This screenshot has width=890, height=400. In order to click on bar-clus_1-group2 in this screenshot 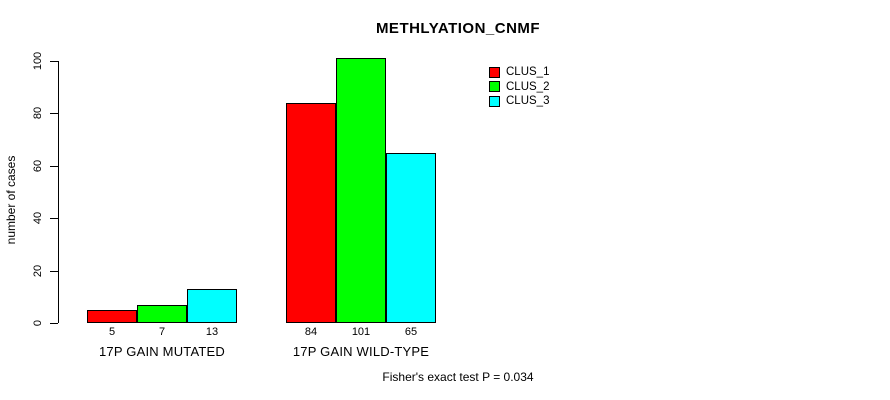, I will do `click(311, 213)`.